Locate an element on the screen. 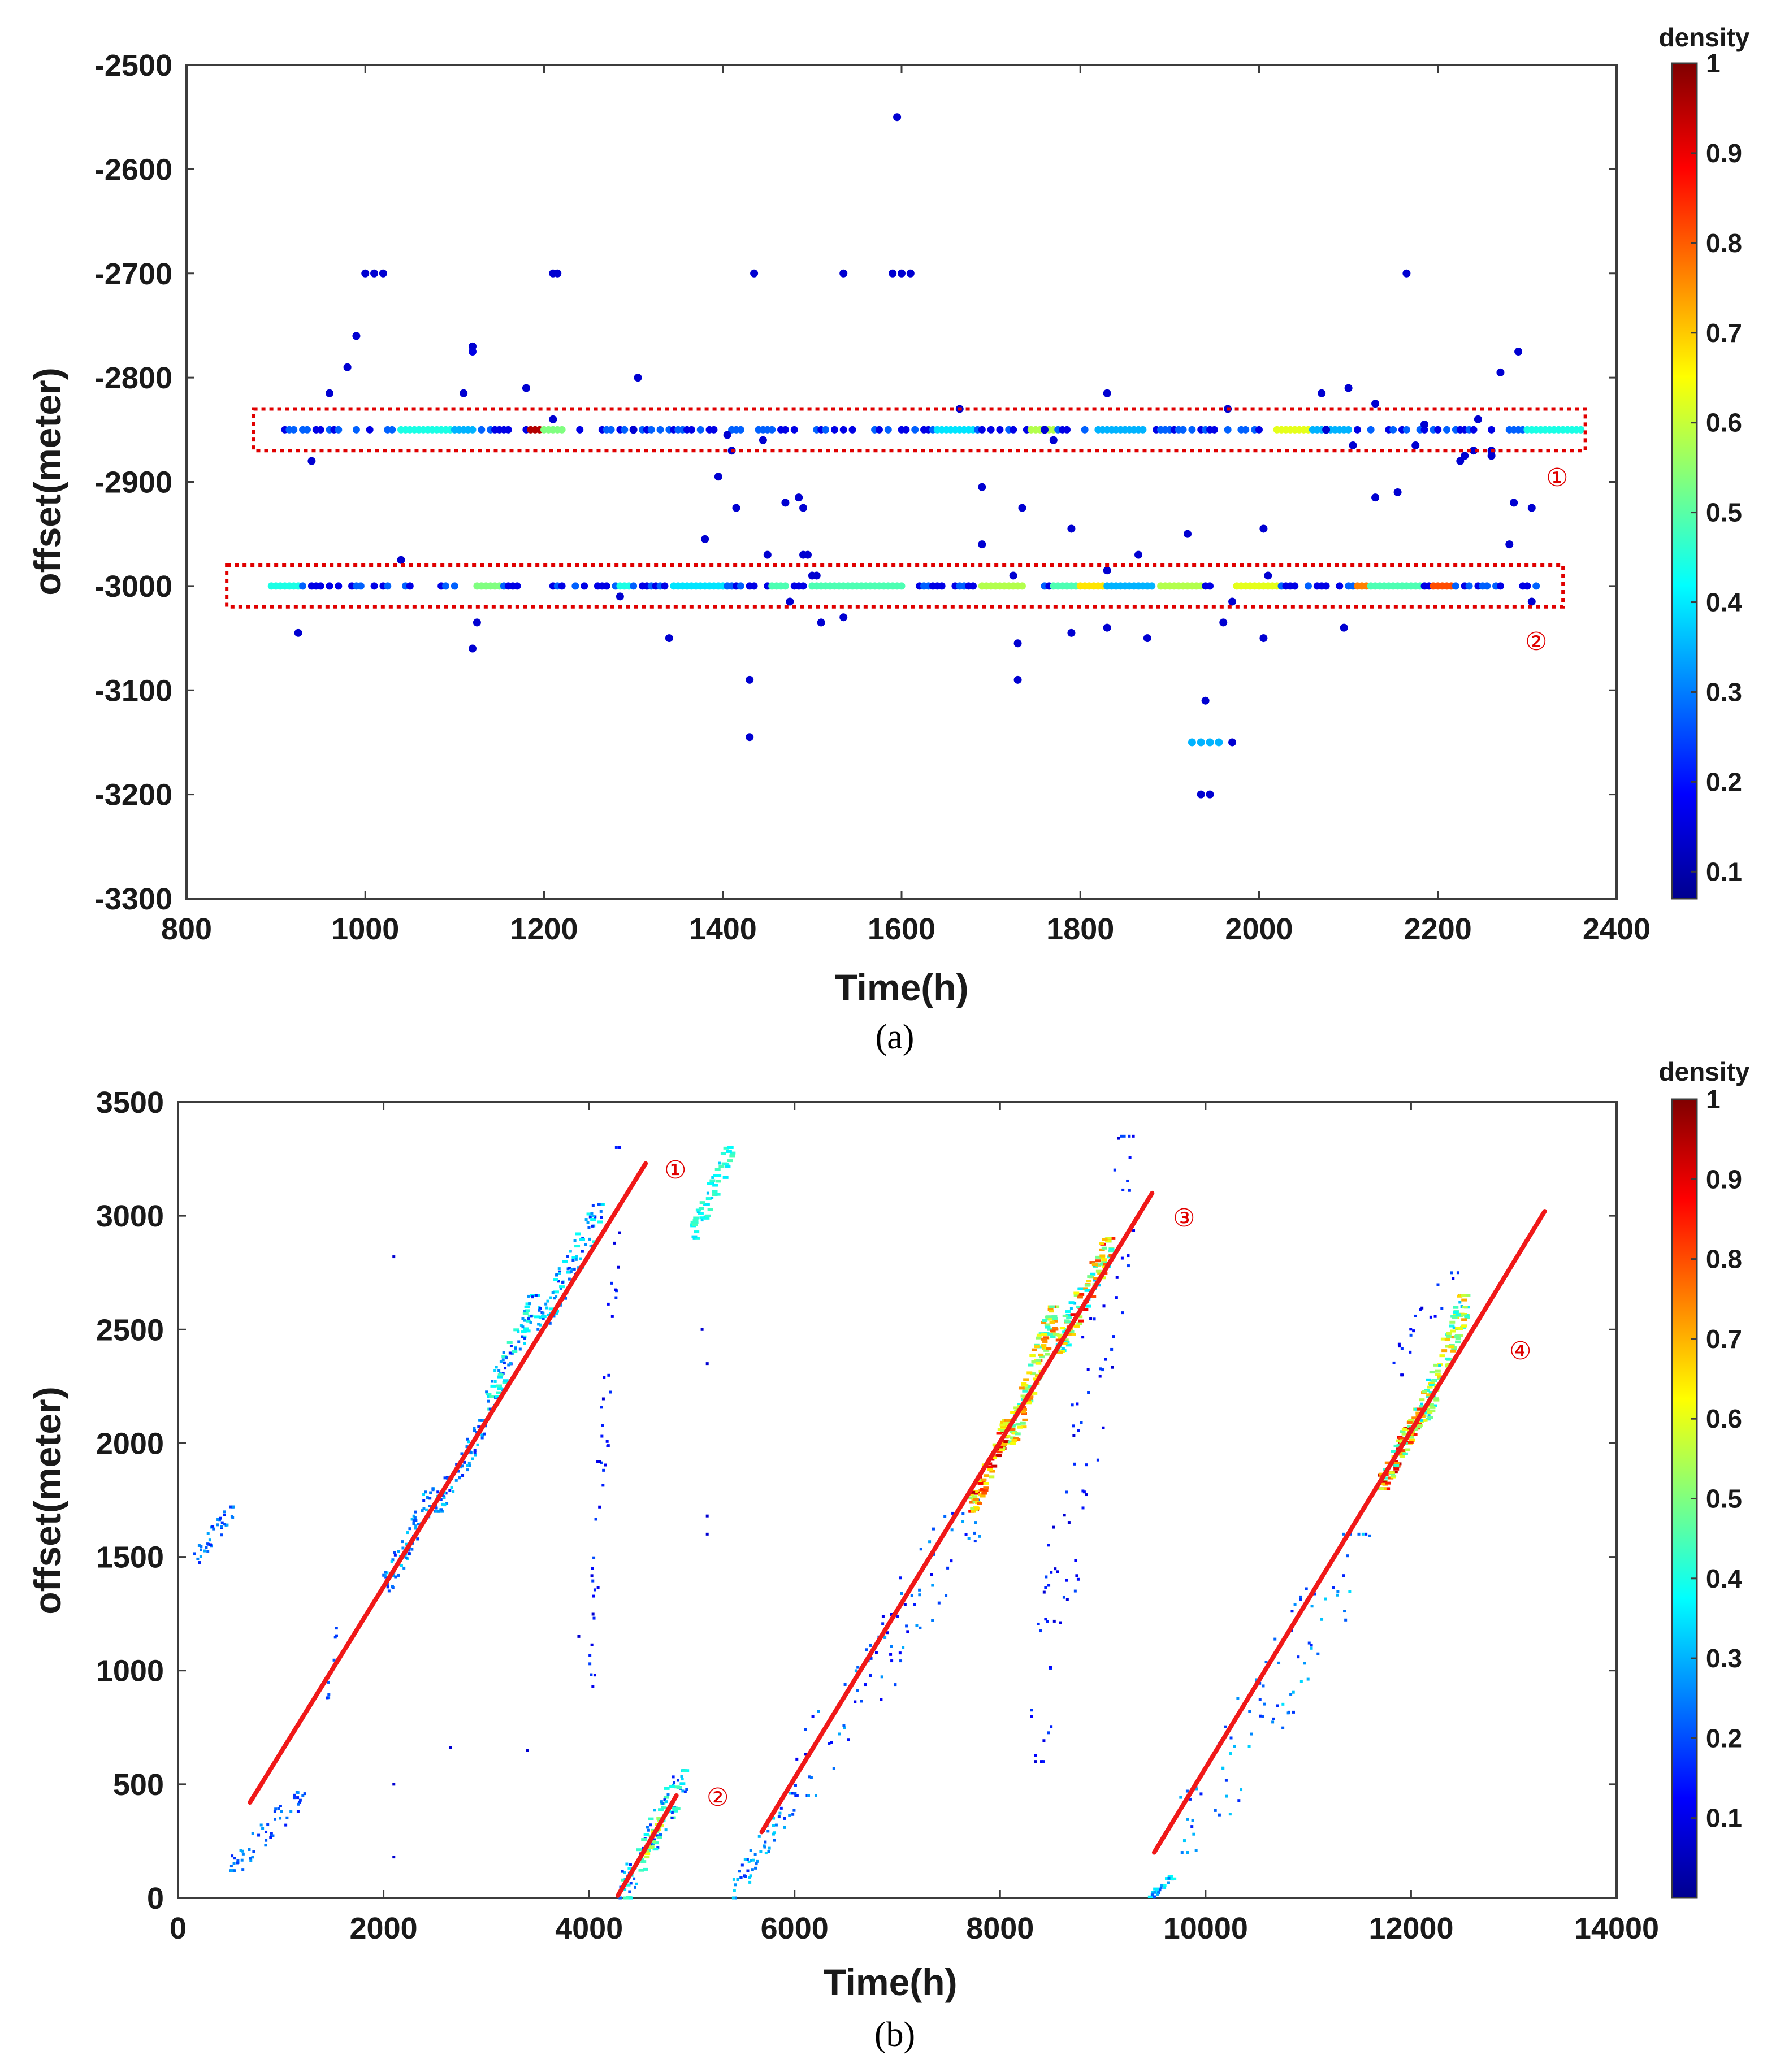  colorbar-tick-label: 0.1 is located at coordinates (1724, 872).